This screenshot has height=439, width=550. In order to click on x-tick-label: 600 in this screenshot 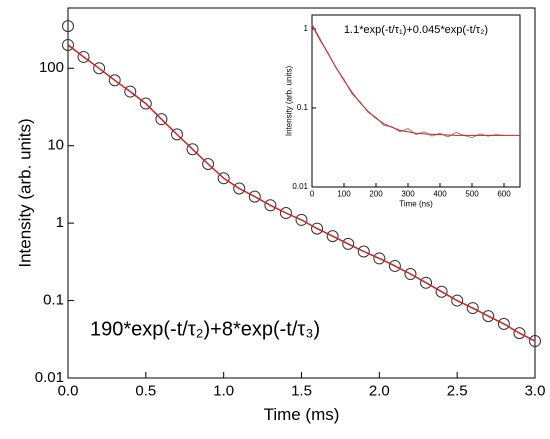, I will do `click(504, 193)`.